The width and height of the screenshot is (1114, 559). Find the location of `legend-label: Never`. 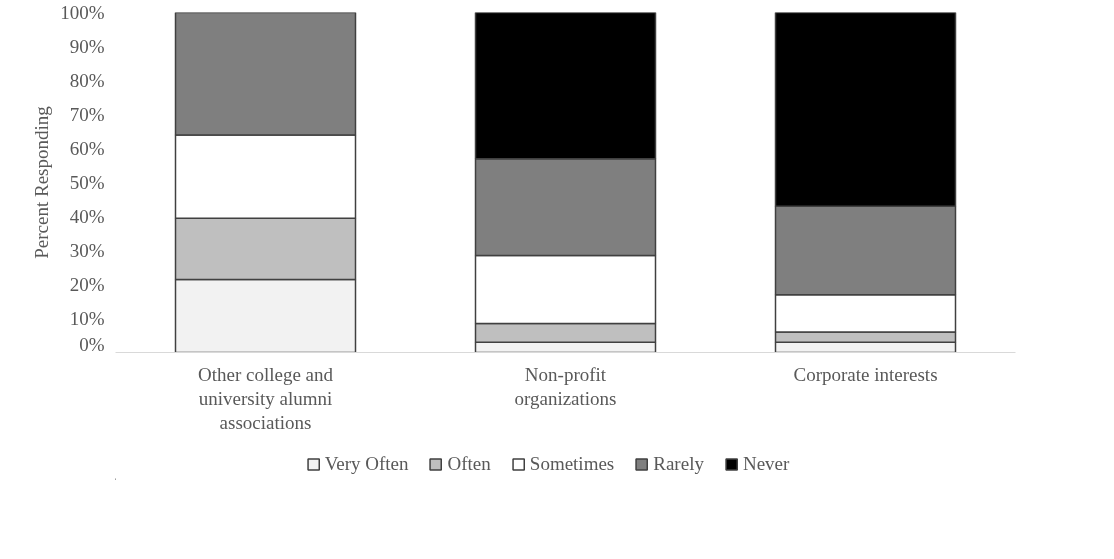

legend-label: Never is located at coordinates (766, 464).